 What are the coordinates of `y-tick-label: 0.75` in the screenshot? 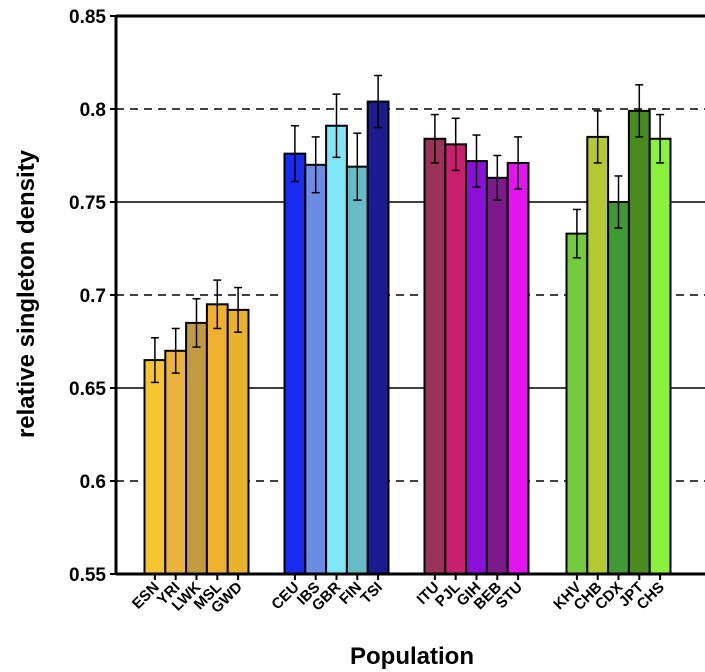 It's located at (87, 203).